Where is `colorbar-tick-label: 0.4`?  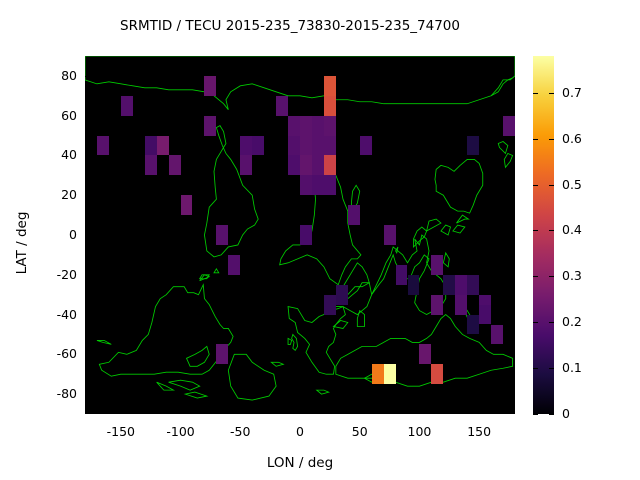
colorbar-tick-label: 0.4 is located at coordinates (572, 230).